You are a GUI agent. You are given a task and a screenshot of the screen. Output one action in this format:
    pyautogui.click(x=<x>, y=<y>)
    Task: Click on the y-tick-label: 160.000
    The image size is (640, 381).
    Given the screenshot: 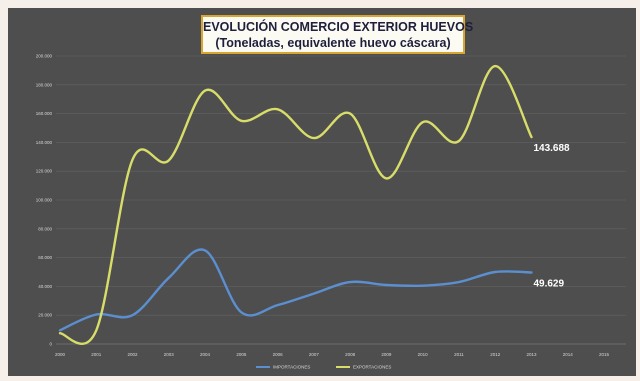 What is the action you would take?
    pyautogui.click(x=44, y=113)
    